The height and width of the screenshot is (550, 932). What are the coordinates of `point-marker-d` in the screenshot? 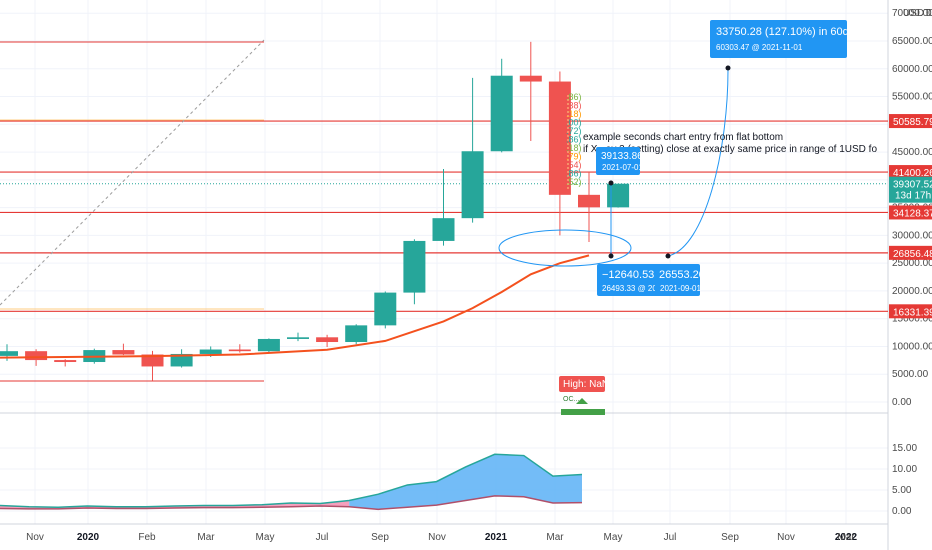 It's located at (728, 68).